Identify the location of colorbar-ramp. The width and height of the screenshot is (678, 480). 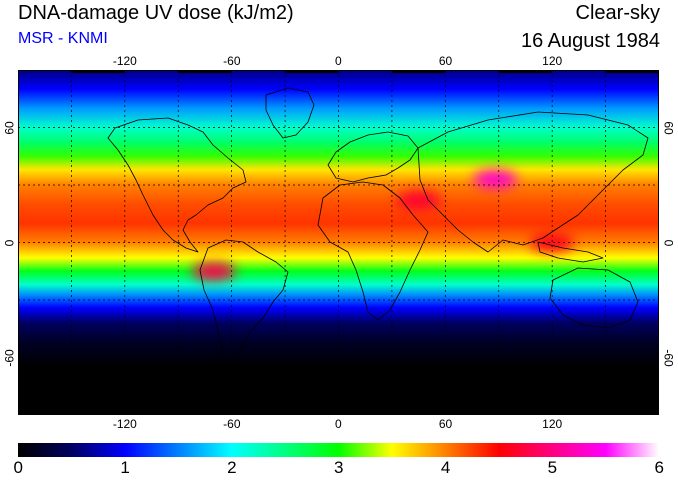
(338, 450).